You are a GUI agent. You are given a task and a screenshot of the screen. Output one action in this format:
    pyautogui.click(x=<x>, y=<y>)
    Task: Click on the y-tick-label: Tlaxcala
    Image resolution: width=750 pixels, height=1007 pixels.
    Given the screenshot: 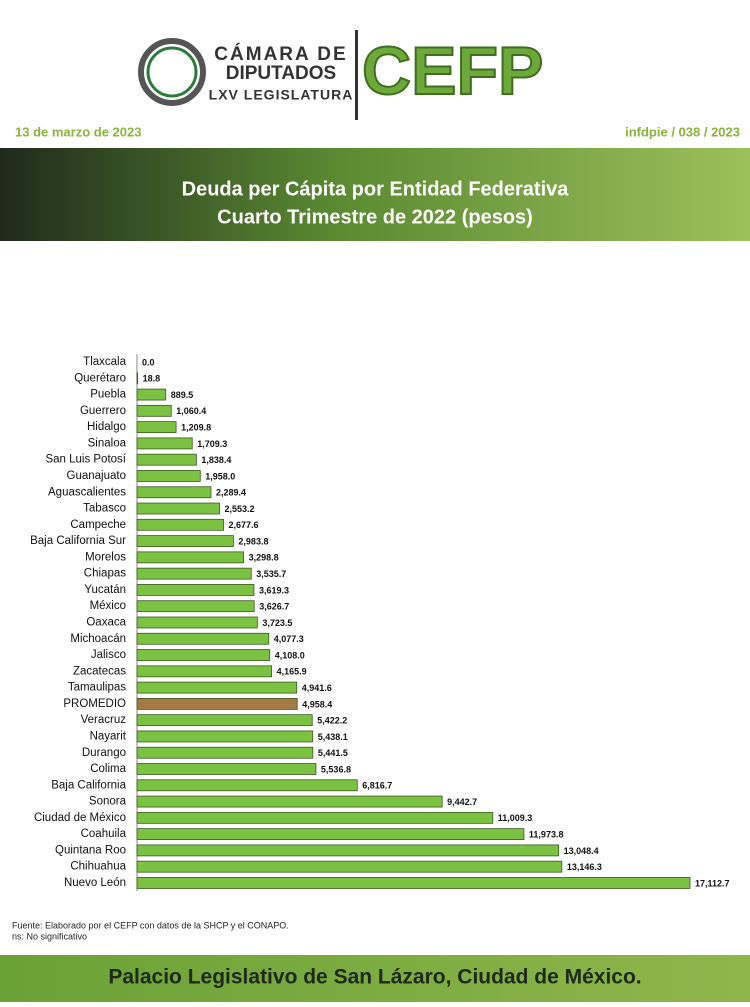 What is the action you would take?
    pyautogui.click(x=104, y=362)
    